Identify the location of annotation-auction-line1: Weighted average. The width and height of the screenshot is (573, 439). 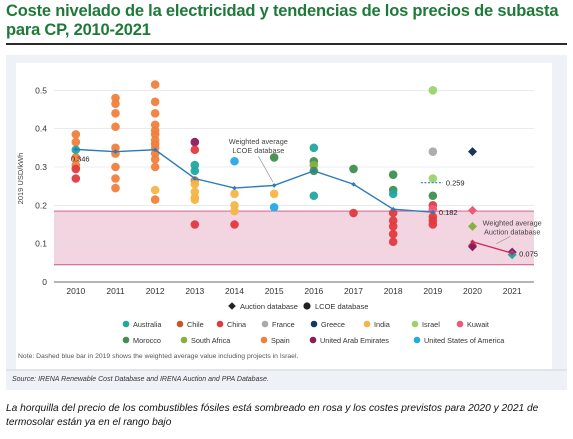
(512, 222).